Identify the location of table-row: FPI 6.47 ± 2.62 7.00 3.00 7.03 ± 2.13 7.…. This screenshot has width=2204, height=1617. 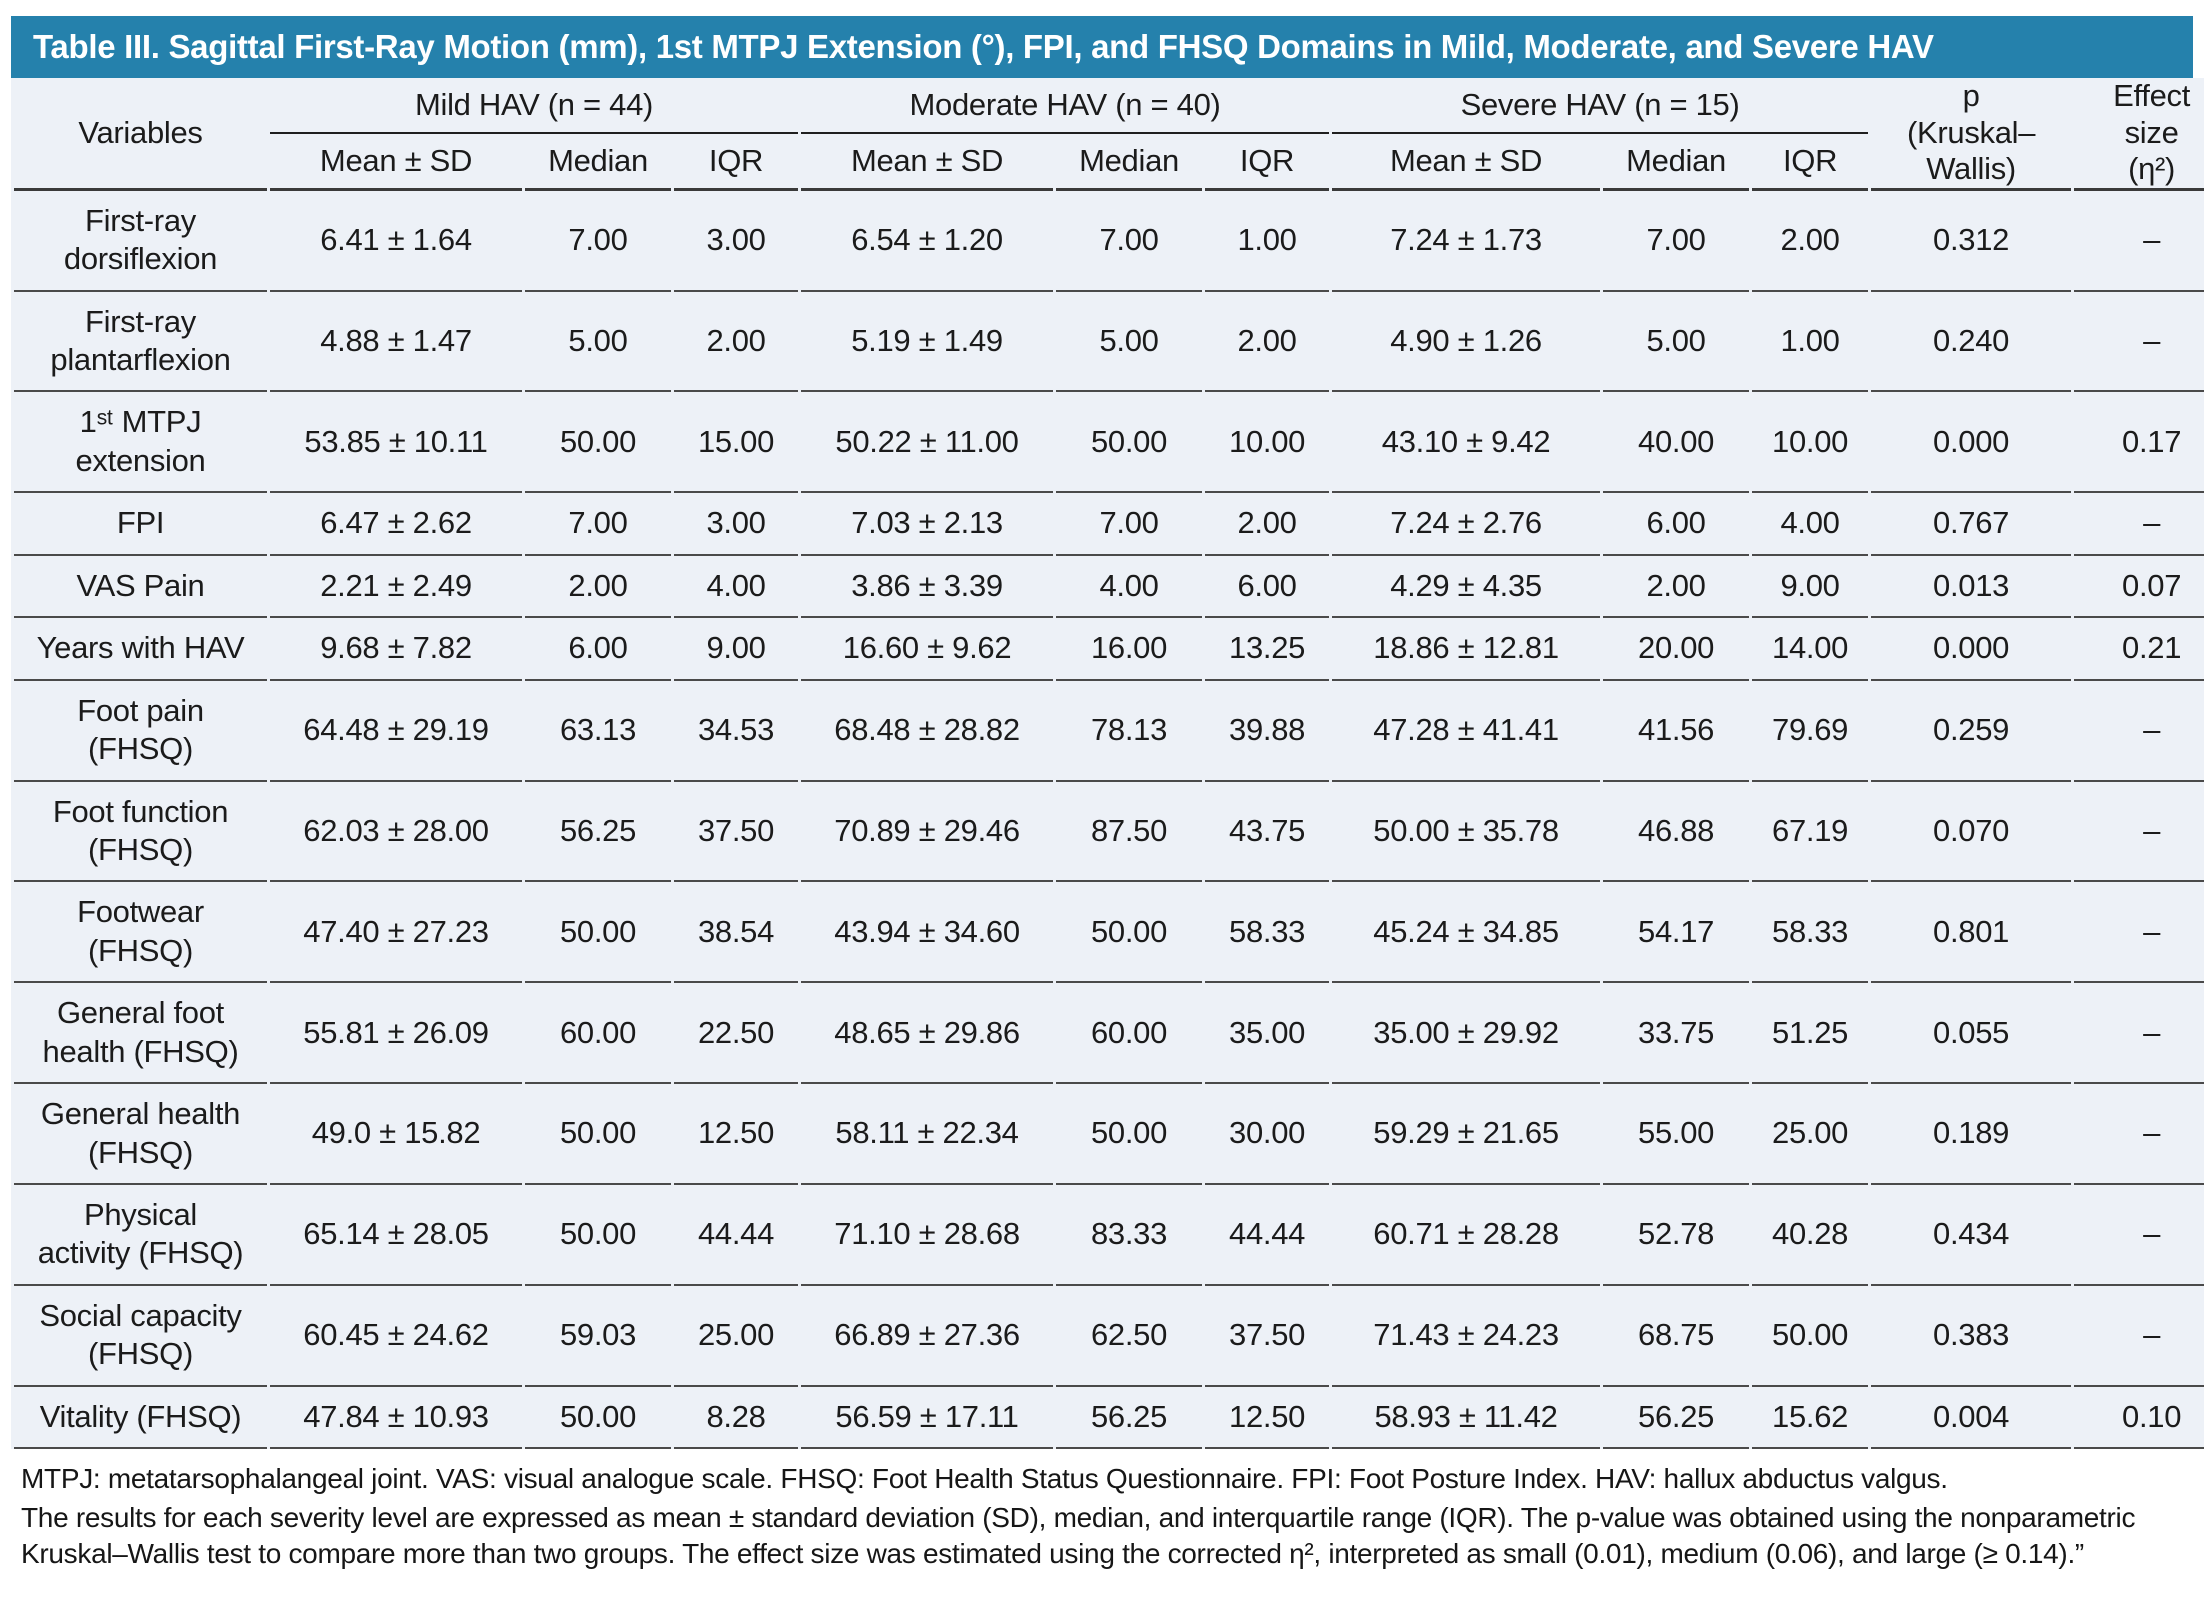
(1109, 524).